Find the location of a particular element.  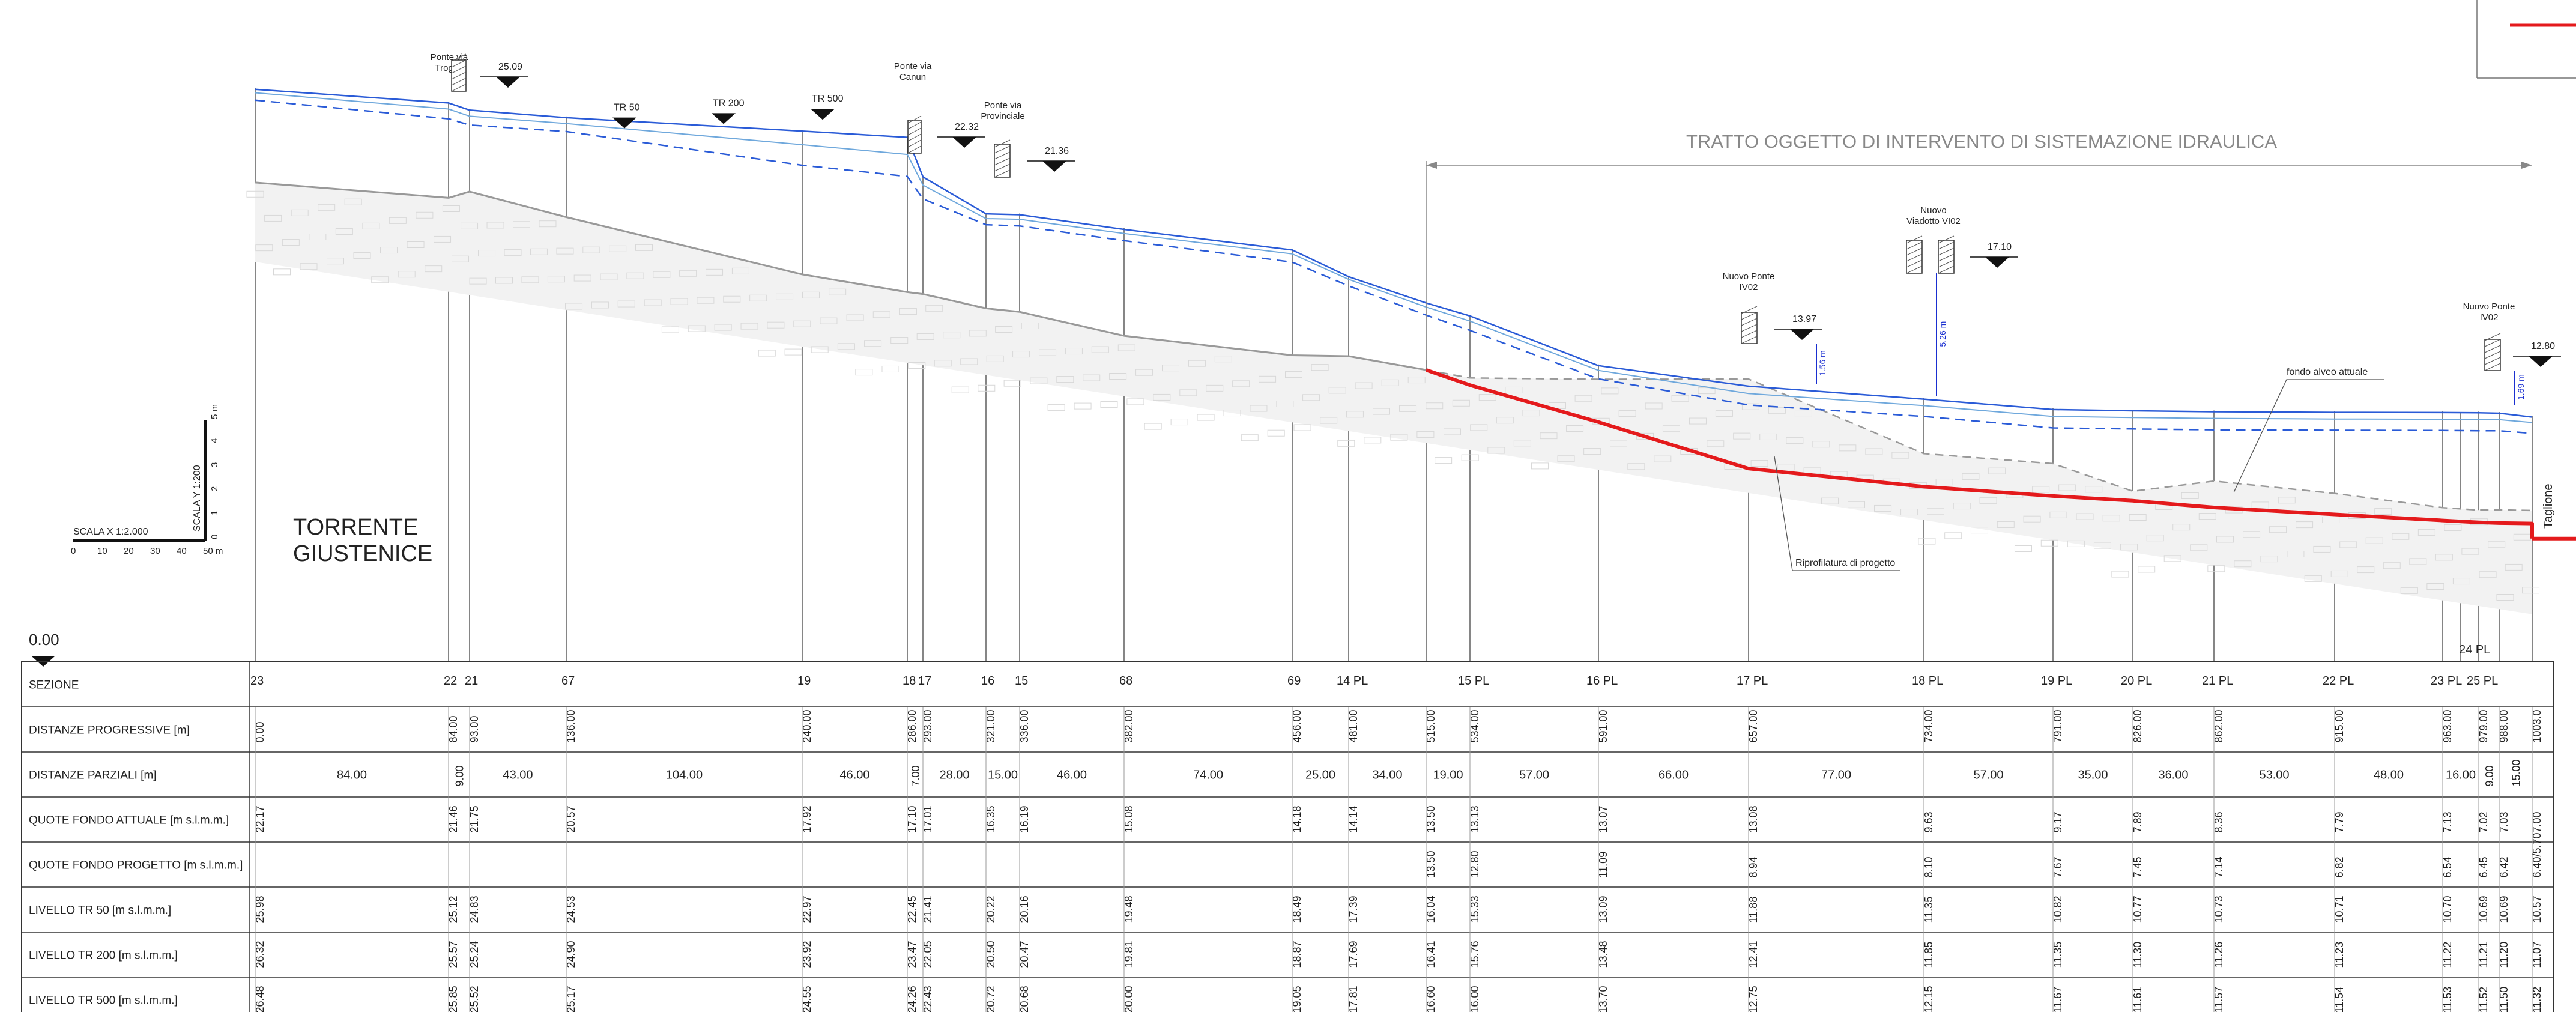

table-value-fondo: 7.02 is located at coordinates (2484, 822).